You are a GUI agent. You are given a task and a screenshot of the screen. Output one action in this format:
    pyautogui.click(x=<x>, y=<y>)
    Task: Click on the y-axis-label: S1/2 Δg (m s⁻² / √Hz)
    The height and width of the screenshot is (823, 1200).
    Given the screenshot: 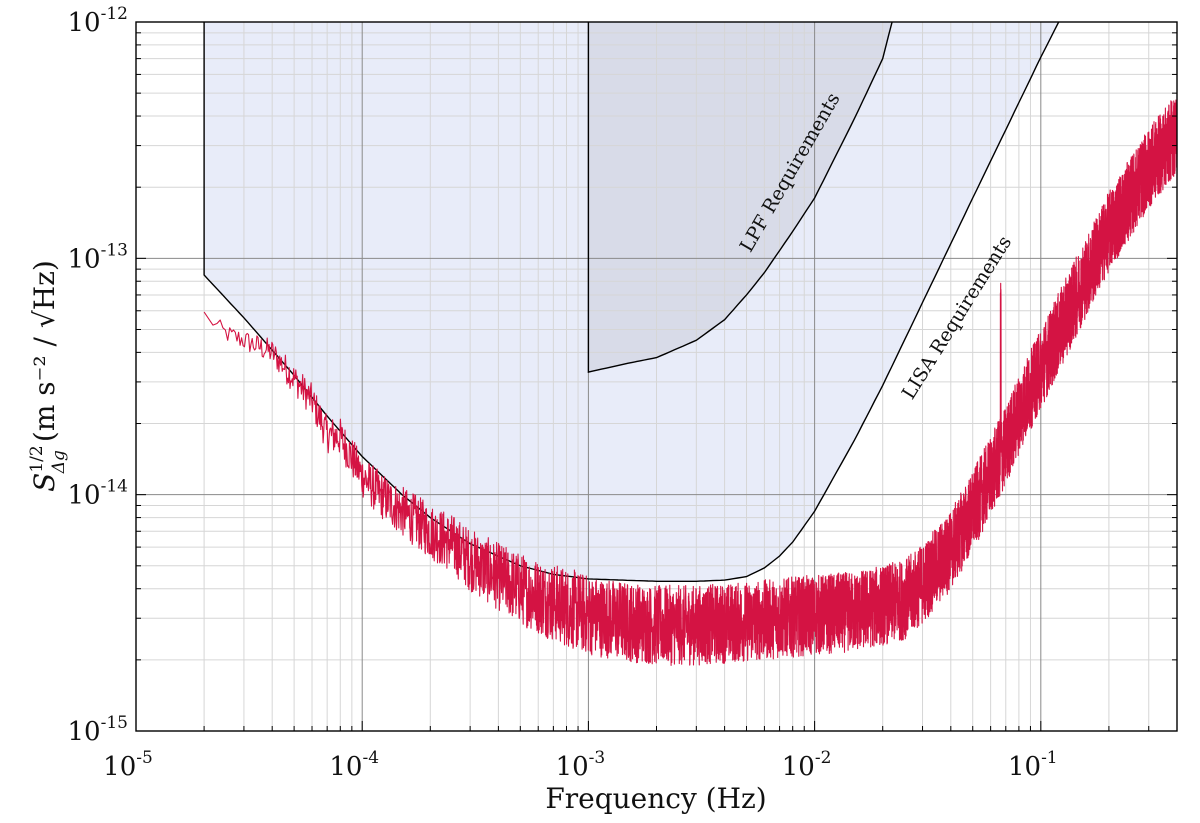 What is the action you would take?
    pyautogui.click(x=48, y=376)
    